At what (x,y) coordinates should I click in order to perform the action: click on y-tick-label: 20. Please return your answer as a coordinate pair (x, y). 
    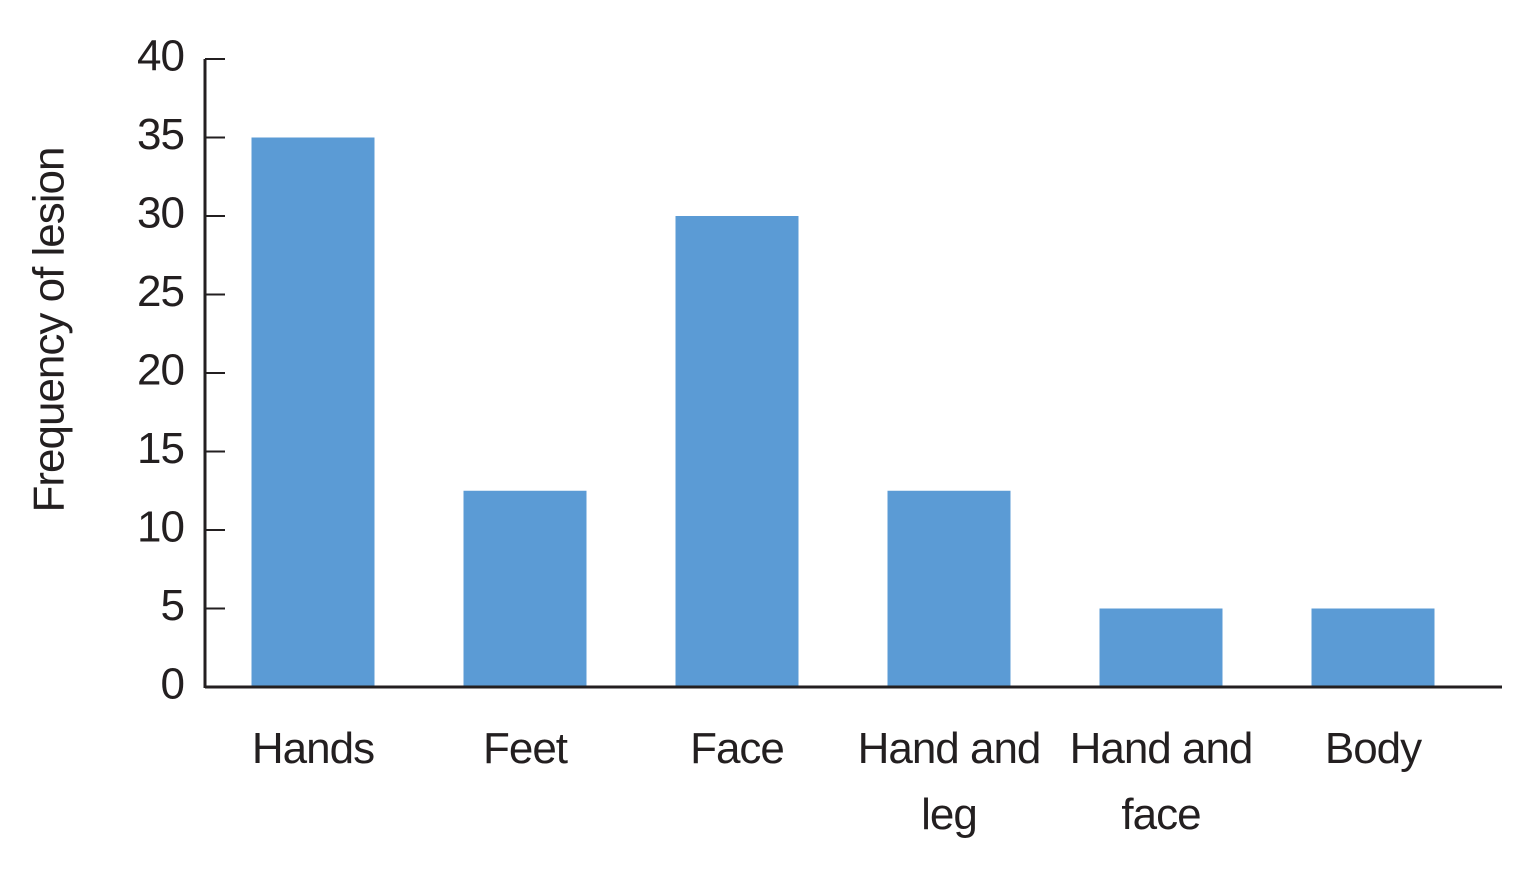
    Looking at the image, I should click on (160, 370).